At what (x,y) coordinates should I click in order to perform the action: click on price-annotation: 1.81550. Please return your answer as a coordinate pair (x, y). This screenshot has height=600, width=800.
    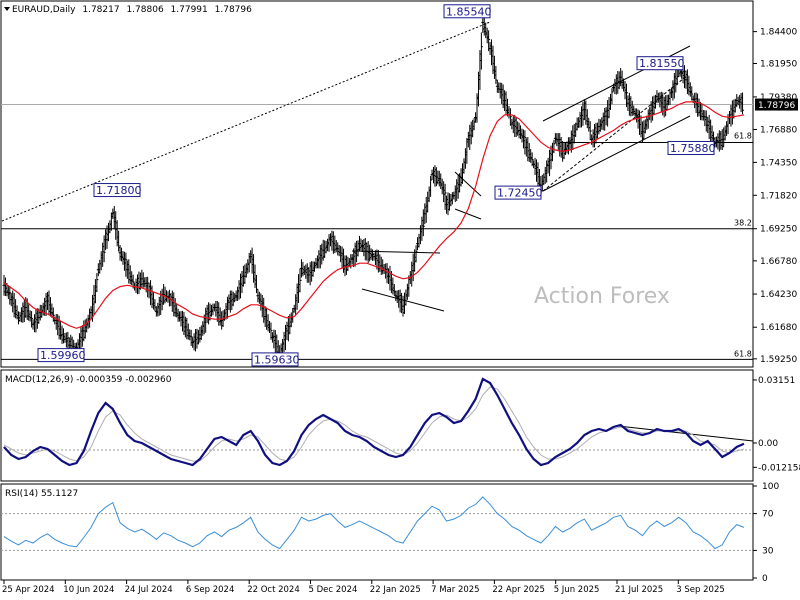
    Looking at the image, I should click on (660, 63).